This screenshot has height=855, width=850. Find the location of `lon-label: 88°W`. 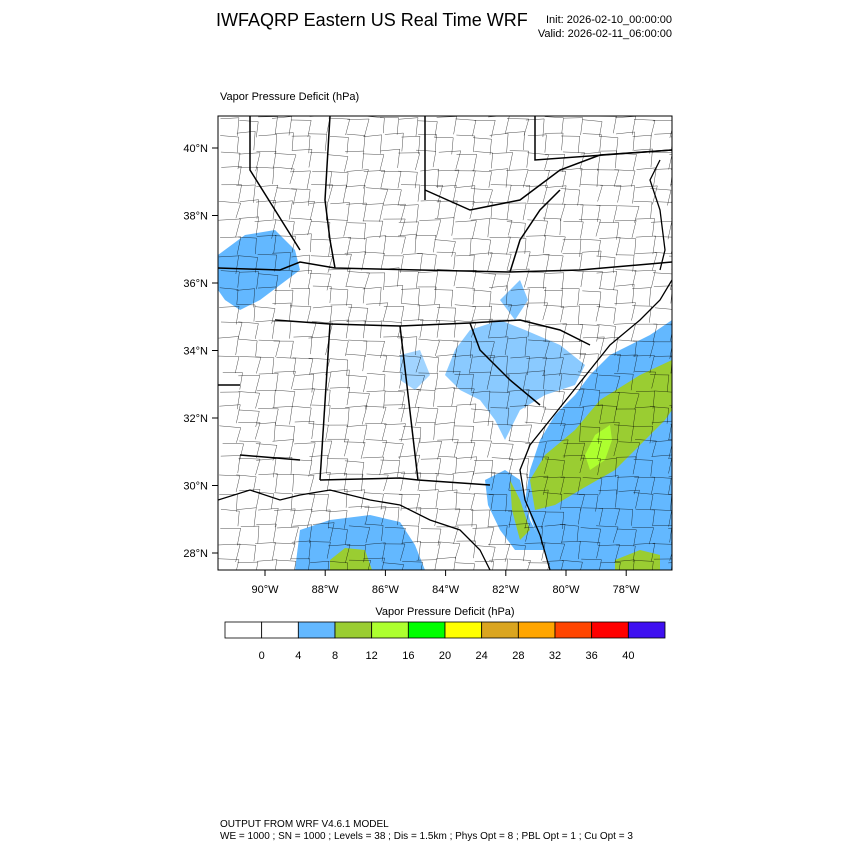

lon-label: 88°W is located at coordinates (326, 590).